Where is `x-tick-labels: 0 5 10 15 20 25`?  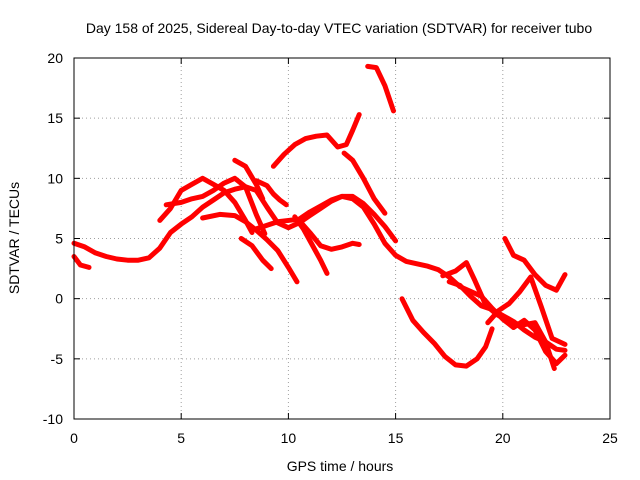
x-tick-labels: 0 5 10 15 20 25 is located at coordinates (344, 438).